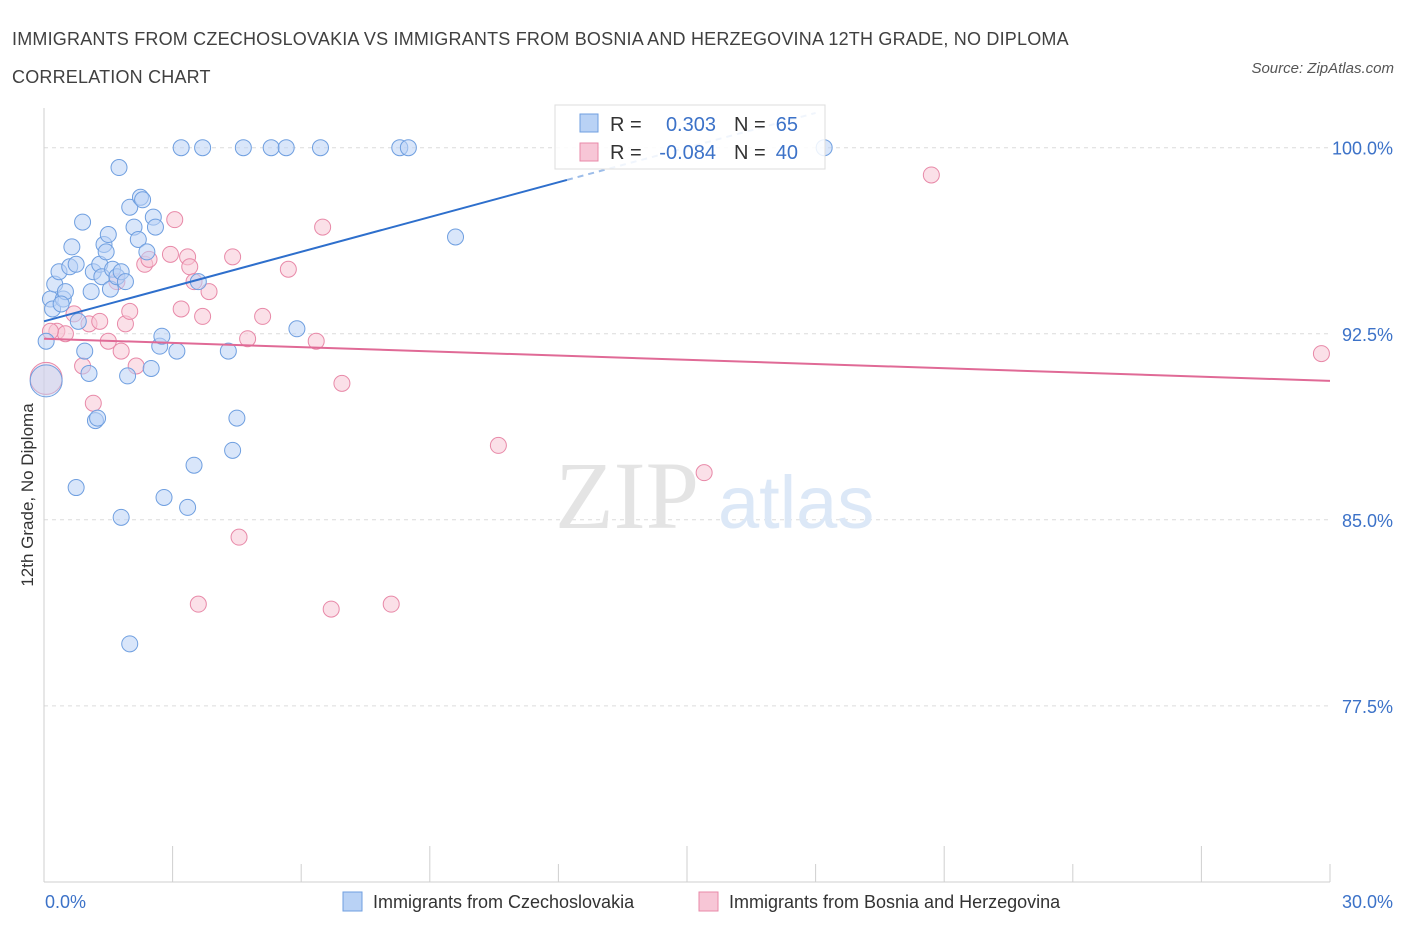 The width and height of the screenshot is (1406, 930). I want to click on legend-bosnia-label: Immigrants from Bosnia and Herzegovina, so click(895, 902).